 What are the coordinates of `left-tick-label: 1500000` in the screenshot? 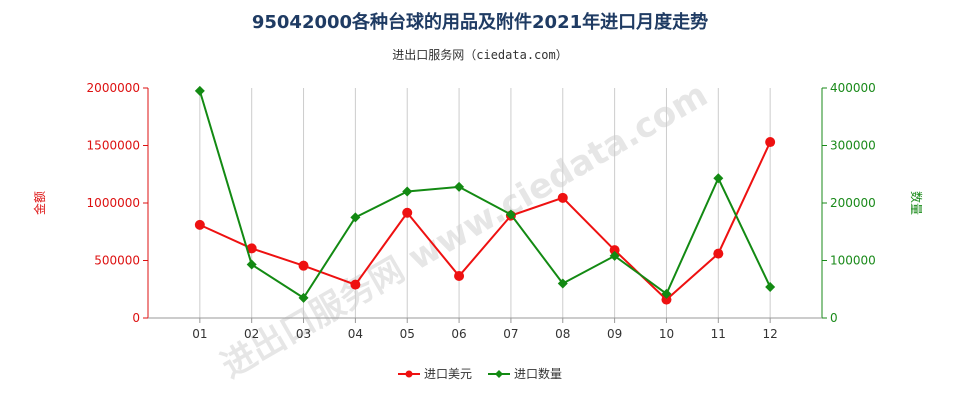 It's located at (113, 146).